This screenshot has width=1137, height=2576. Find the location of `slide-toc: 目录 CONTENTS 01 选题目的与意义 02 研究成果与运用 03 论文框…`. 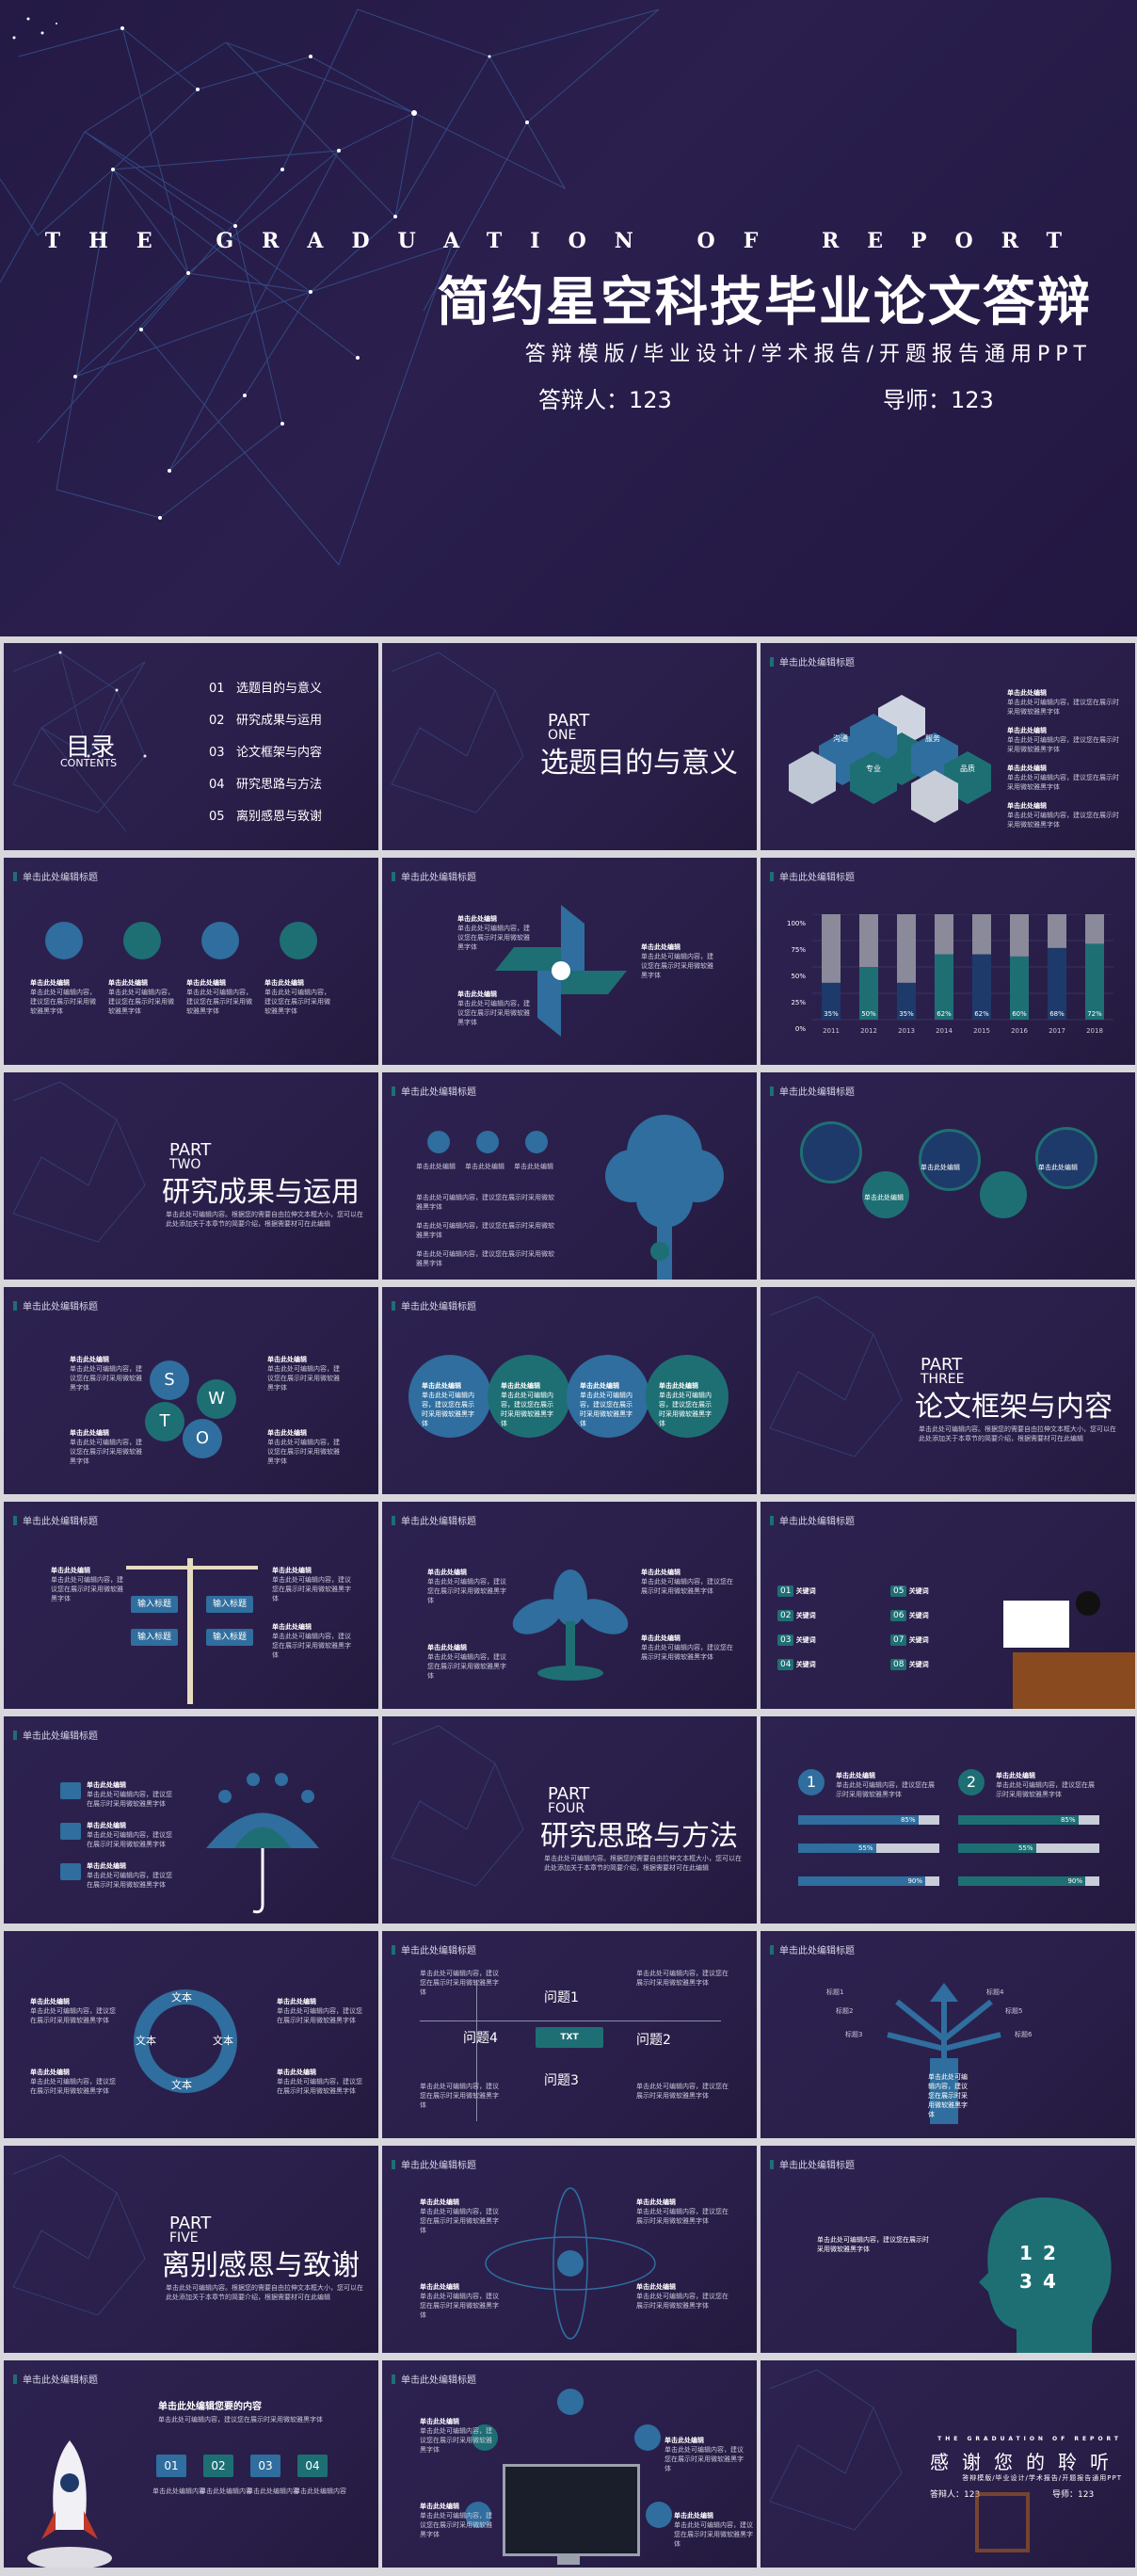

slide-toc: 目录 CONTENTS 01 选题目的与意义 02 研究成果与运用 03 论文框… is located at coordinates (191, 746).